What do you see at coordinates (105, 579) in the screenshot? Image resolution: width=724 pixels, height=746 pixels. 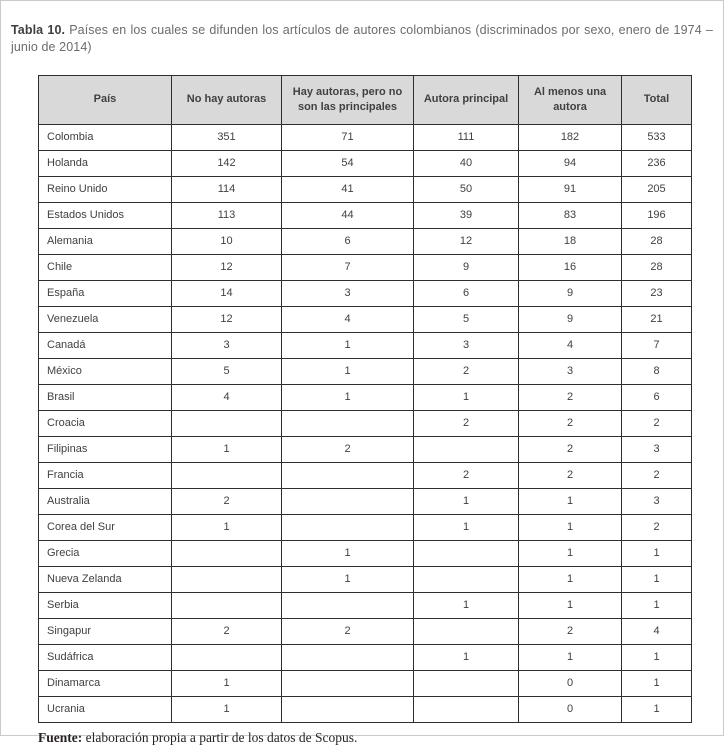 I see `country-cell: Nueva Zelanda` at bounding box center [105, 579].